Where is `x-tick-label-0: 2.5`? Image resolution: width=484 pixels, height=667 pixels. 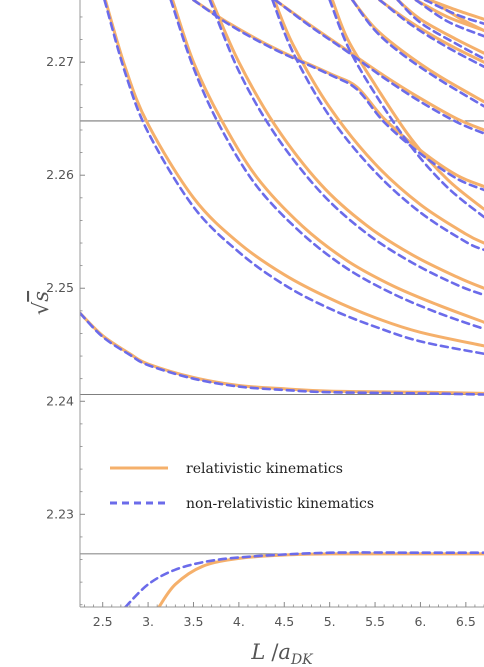 x-tick-label-0: 2.5 is located at coordinates (103, 621).